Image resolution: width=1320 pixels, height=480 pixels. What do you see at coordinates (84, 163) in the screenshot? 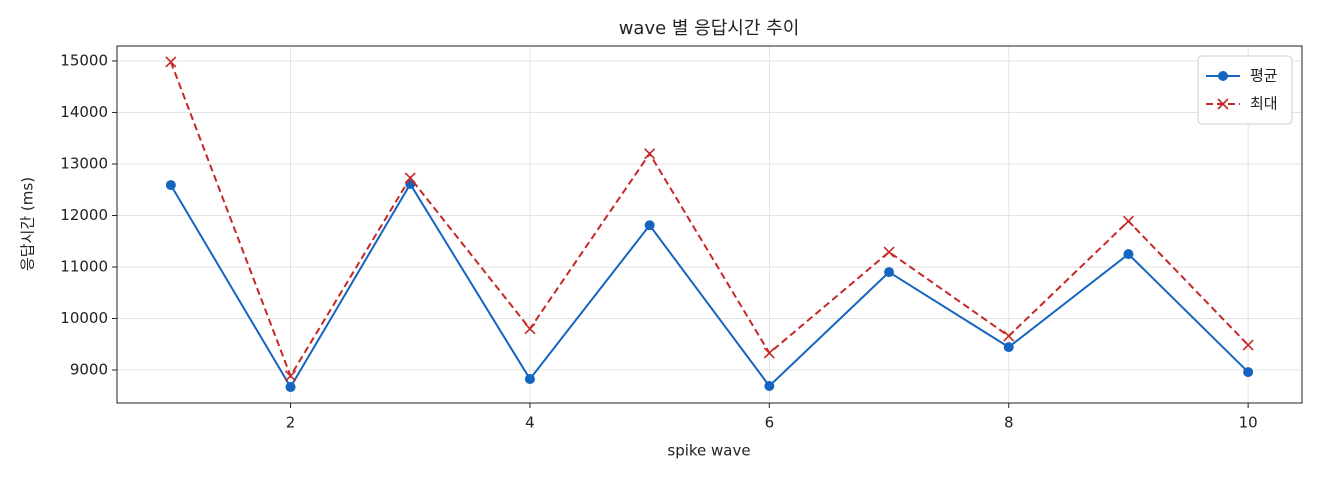
I see `y-tick-label: 13000` at bounding box center [84, 163].